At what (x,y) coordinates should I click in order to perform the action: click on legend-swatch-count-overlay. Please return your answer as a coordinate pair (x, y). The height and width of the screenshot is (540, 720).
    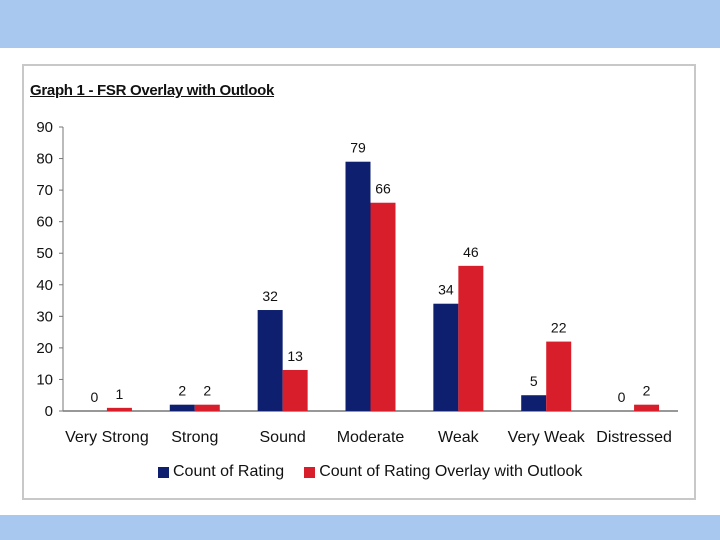
    Looking at the image, I should click on (310, 472).